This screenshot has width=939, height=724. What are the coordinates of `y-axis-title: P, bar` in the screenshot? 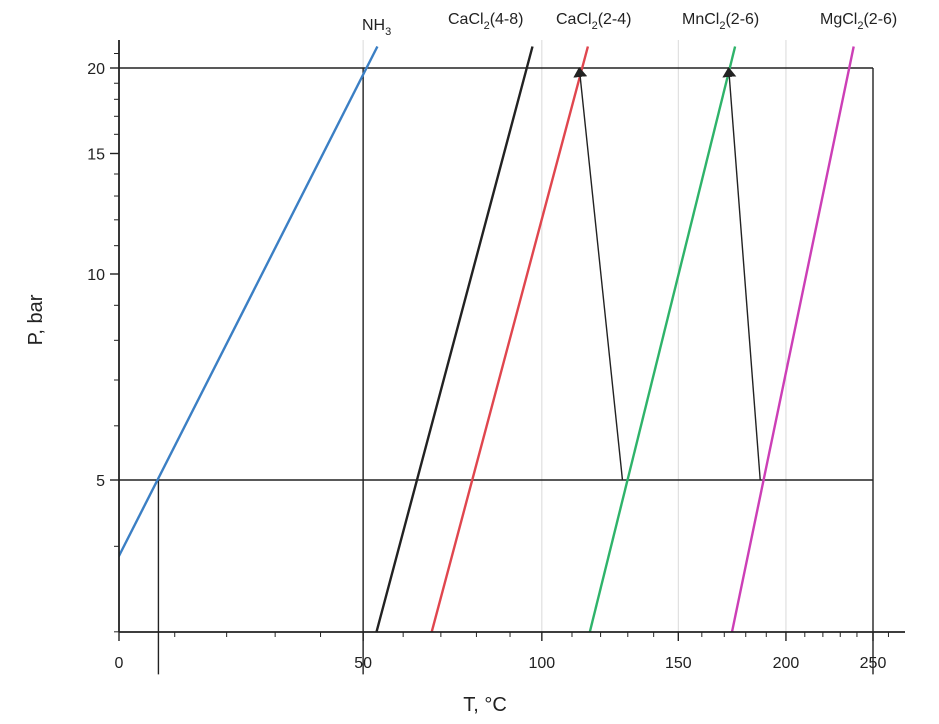 It's located at (36, 319).